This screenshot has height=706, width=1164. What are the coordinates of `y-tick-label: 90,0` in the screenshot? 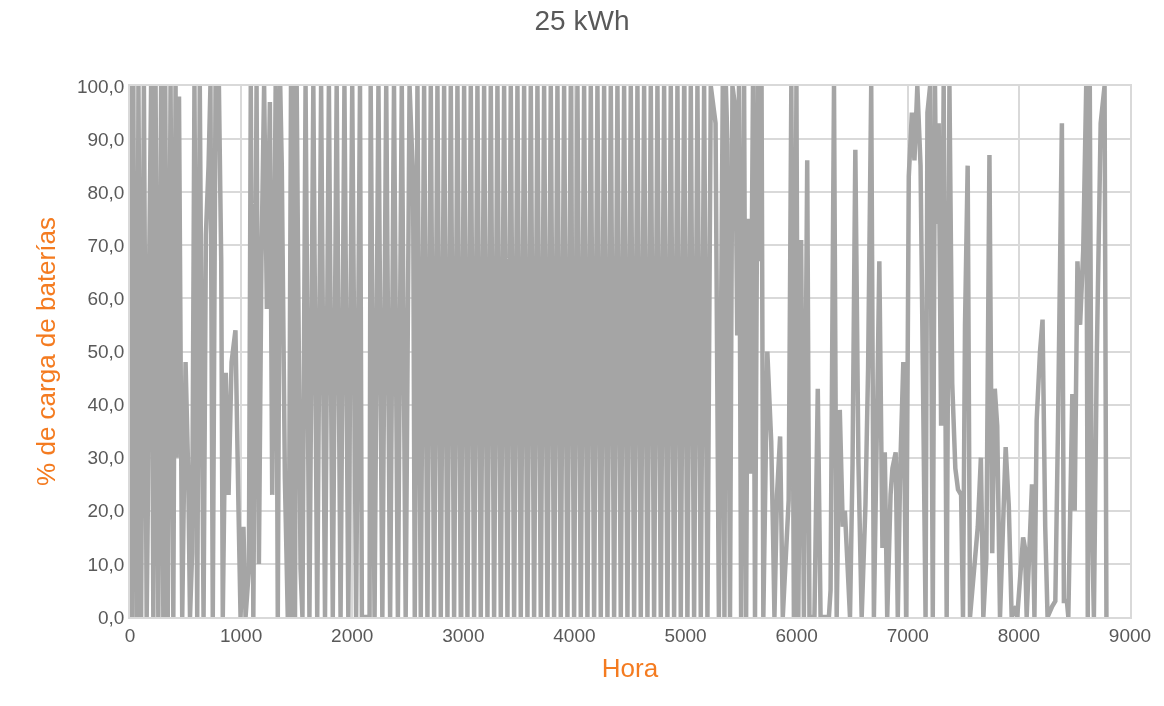 It's located at (106, 139).